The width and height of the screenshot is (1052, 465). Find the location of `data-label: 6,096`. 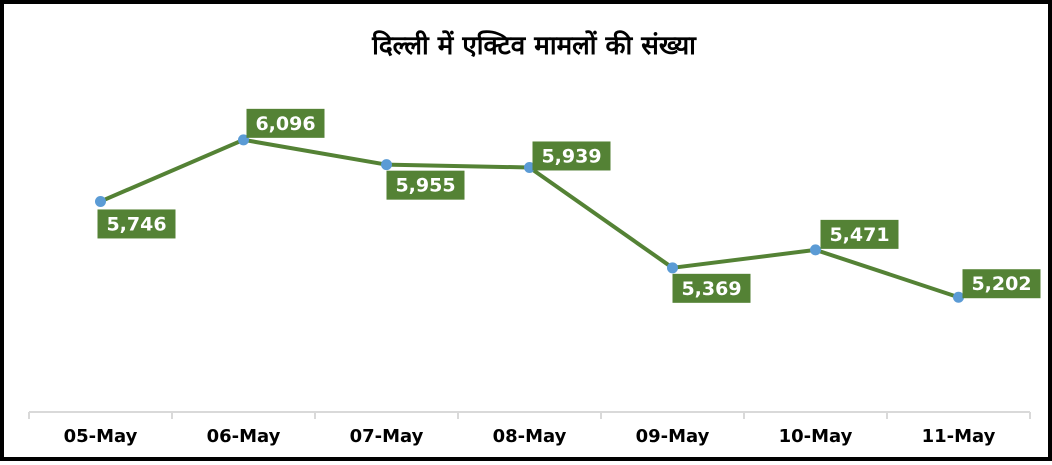

data-label: 6,096 is located at coordinates (285, 123).